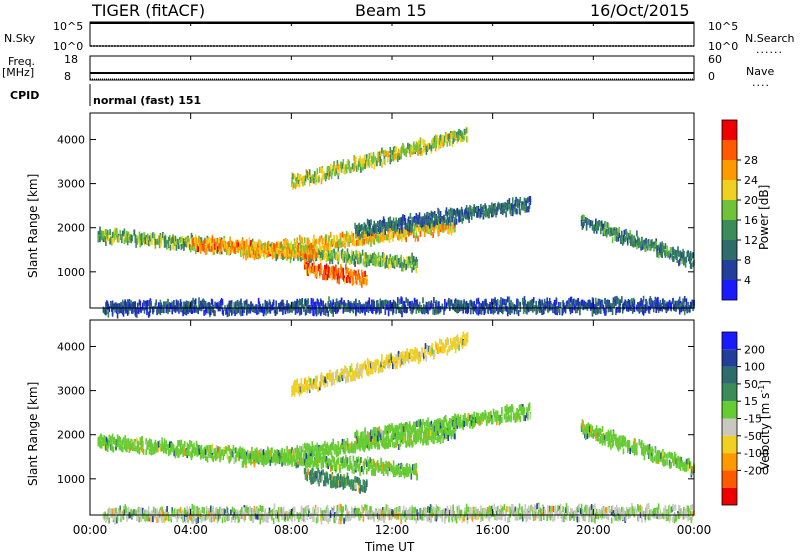 The width and height of the screenshot is (800, 554). What do you see at coordinates (22, 61) in the screenshot?
I see `freq-label-1: Freq.` at bounding box center [22, 61].